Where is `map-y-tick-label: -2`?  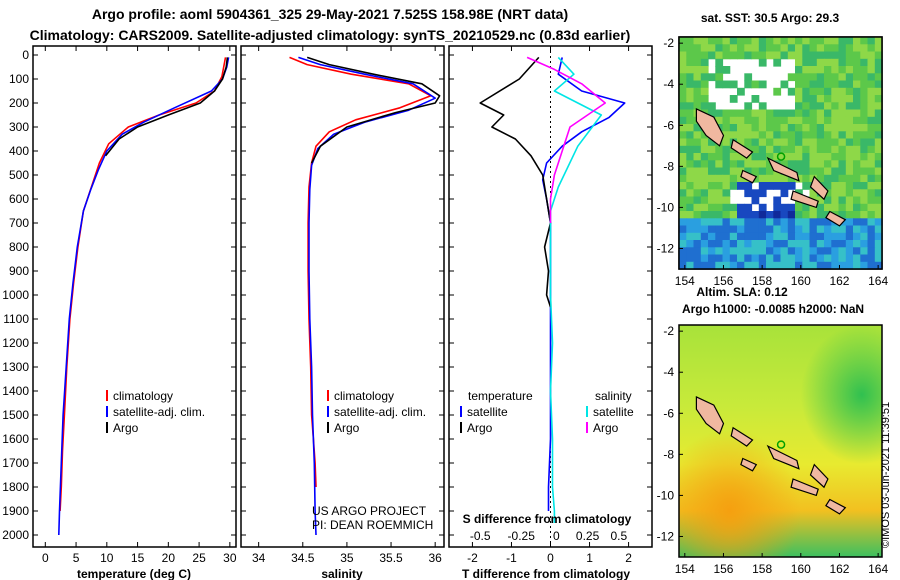
map-y-tick-label: -2 is located at coordinates (668, 43).